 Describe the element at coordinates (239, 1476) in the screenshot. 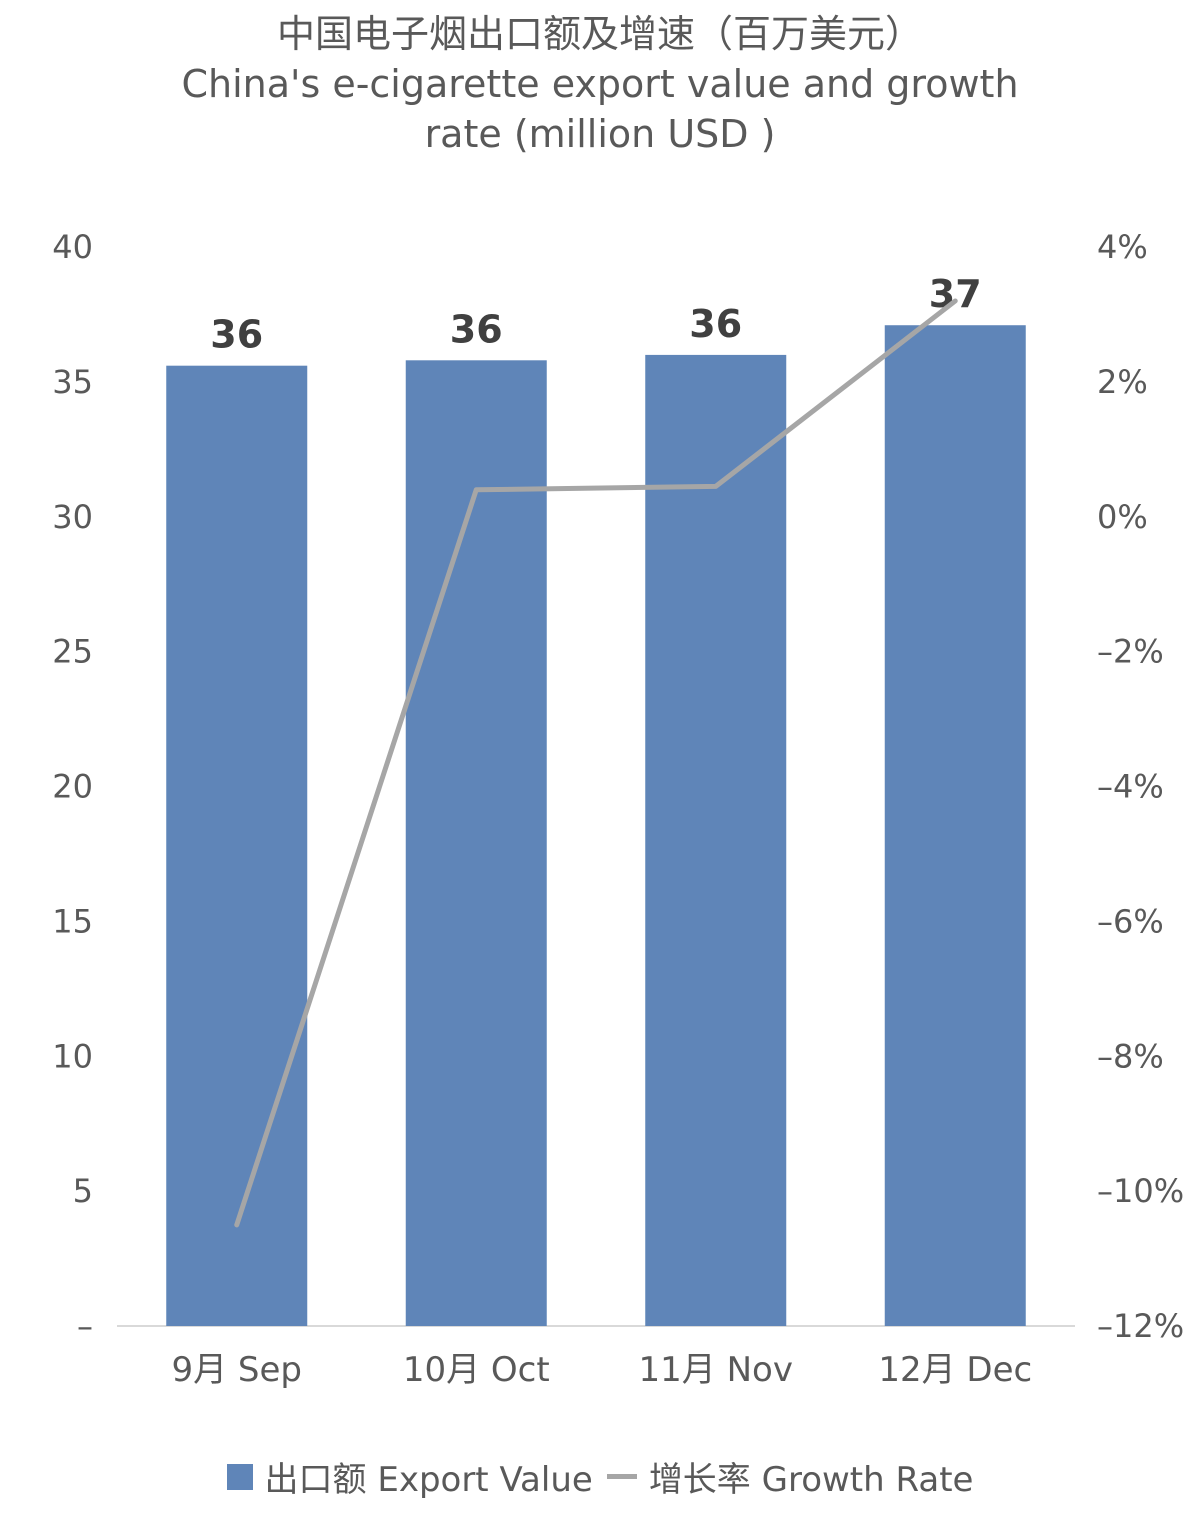

I see `legend-bar-swatch` at that location.